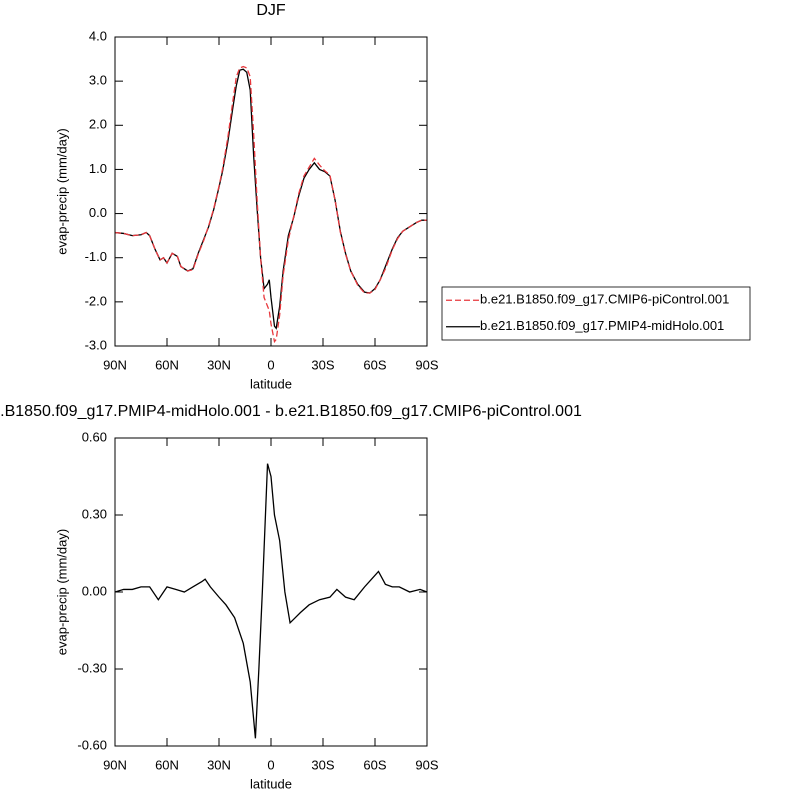 Image resolution: width=800 pixels, height=800 pixels. What do you see at coordinates (98, 124) in the screenshot?
I see `y-tick-label: 2.0` at bounding box center [98, 124].